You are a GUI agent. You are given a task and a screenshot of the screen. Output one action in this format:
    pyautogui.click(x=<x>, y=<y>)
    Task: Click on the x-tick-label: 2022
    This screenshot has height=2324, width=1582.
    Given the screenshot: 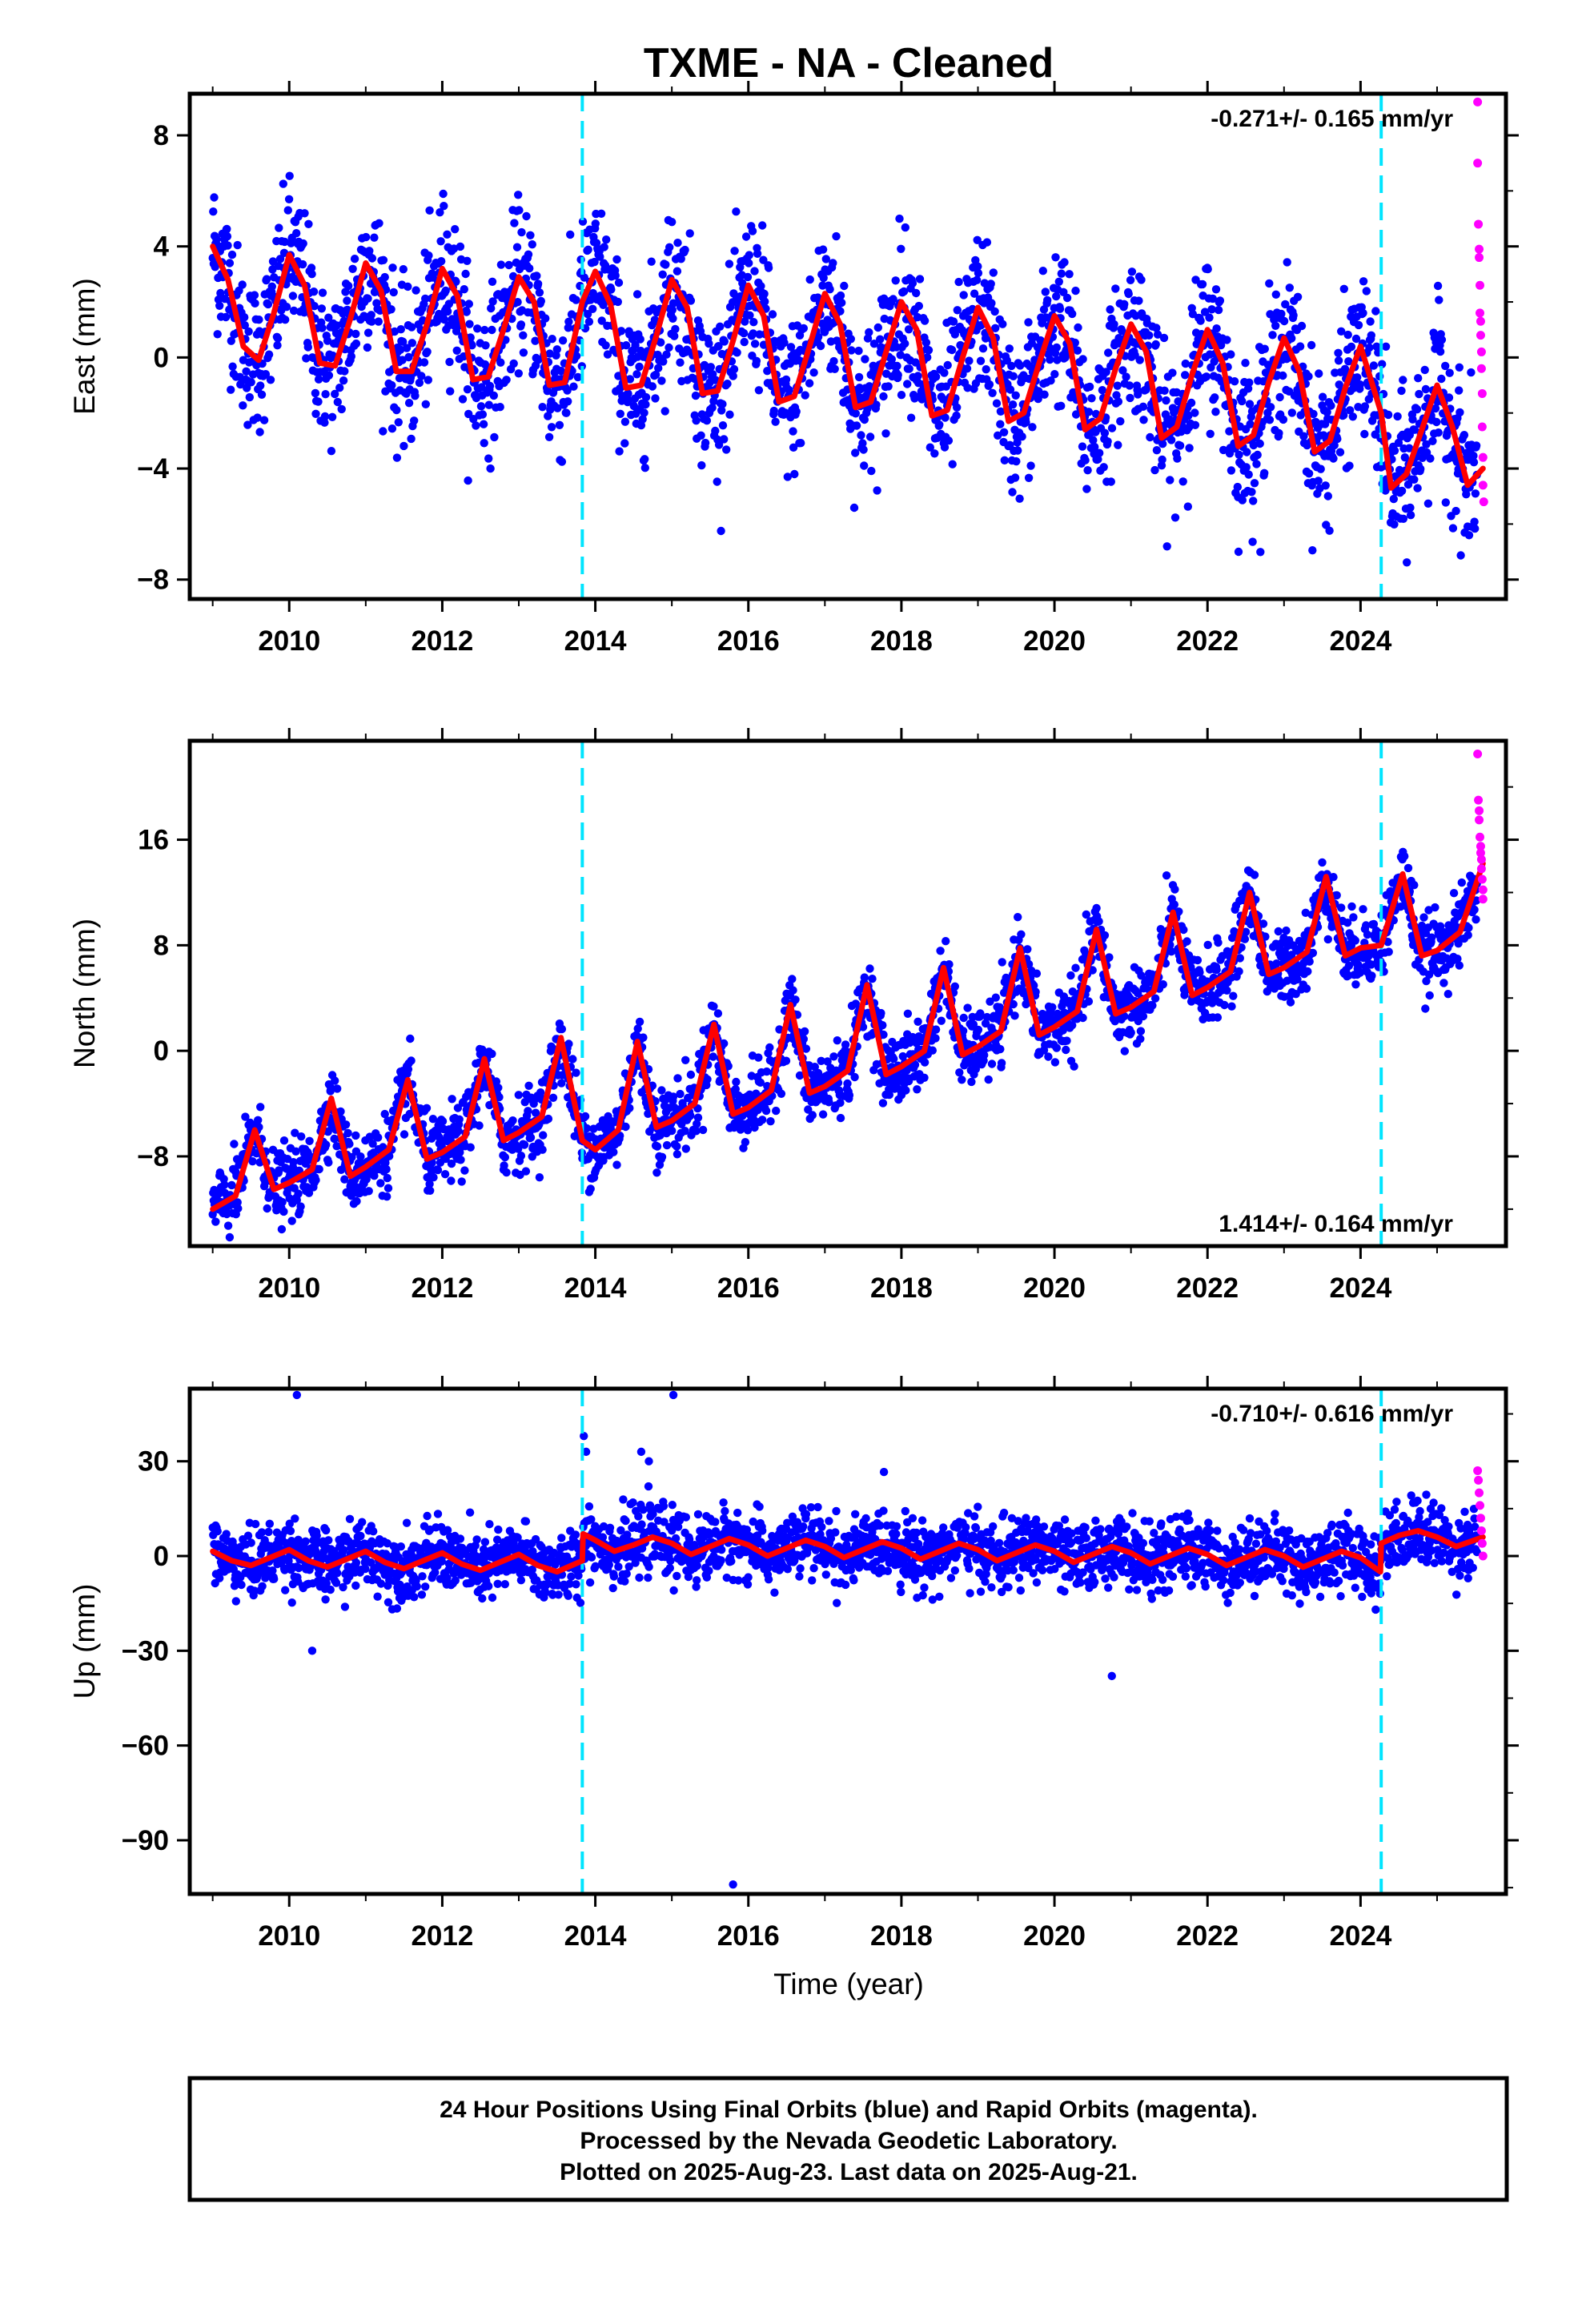 What is the action you would take?
    pyautogui.click(x=1207, y=641)
    